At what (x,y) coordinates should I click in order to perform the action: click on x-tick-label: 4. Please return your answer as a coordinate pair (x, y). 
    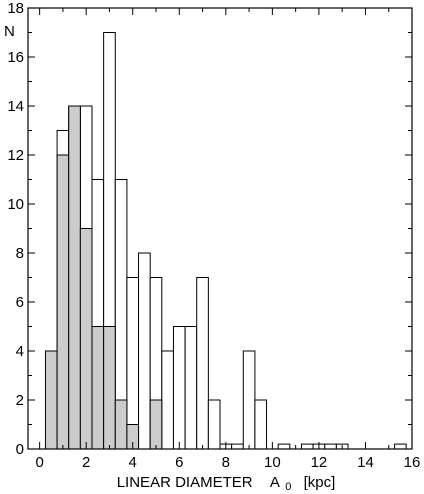
    Looking at the image, I should click on (133, 462).